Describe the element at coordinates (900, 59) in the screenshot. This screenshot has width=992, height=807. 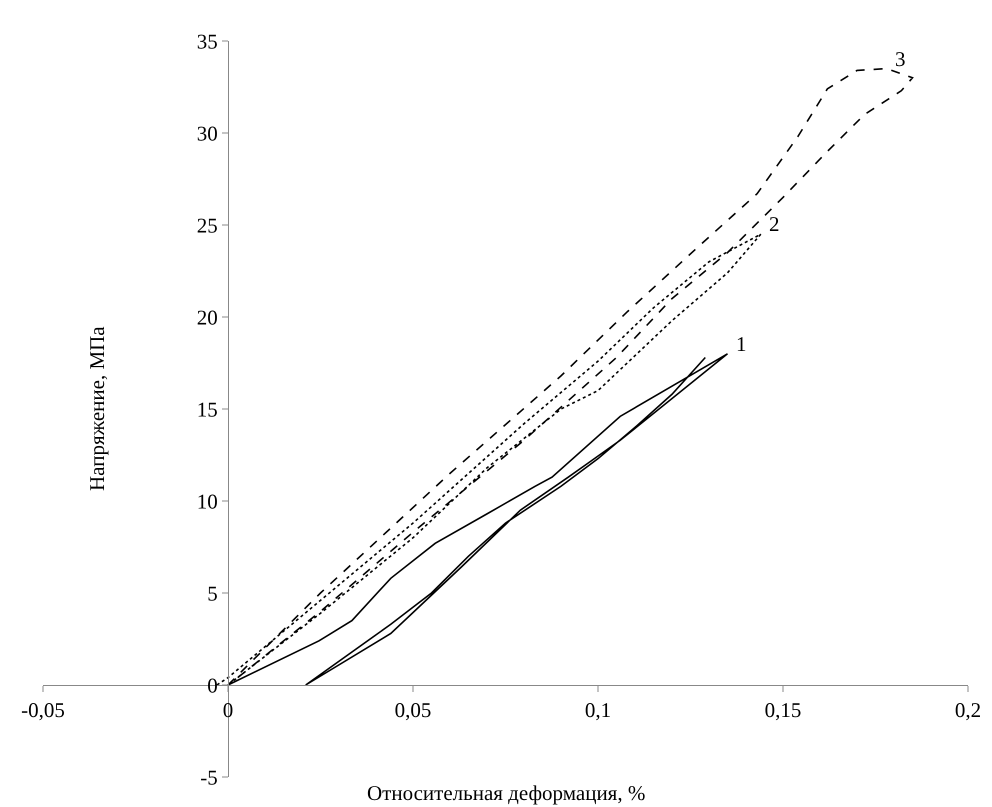
I see `annotation: 3` at that location.